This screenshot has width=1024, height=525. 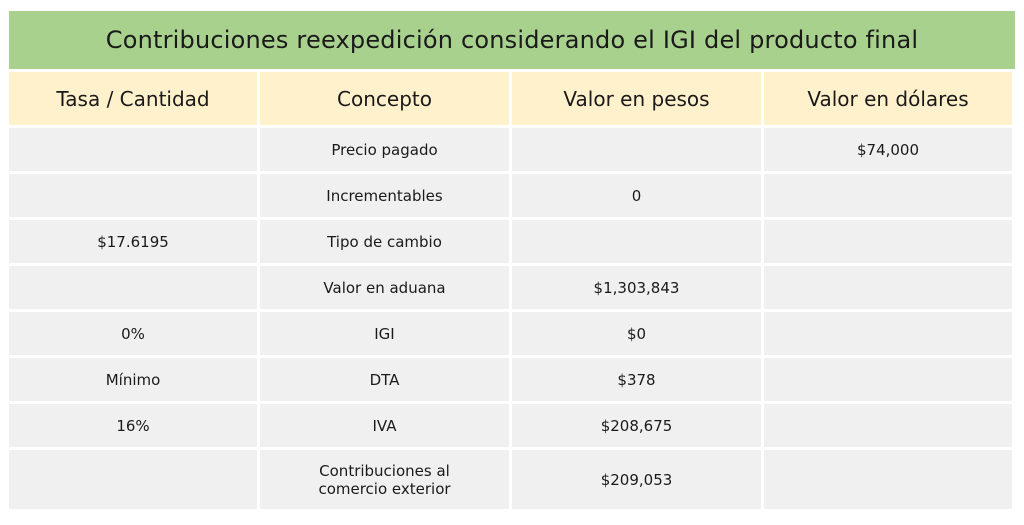 What do you see at coordinates (510, 241) in the screenshot?
I see `table-row: $17.6195 Tipo de cambio` at bounding box center [510, 241].